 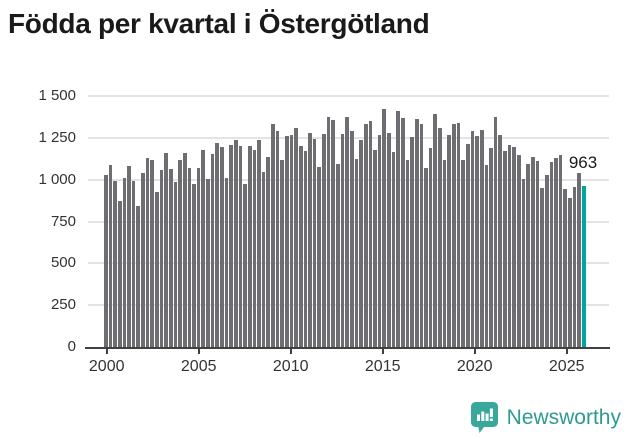 I want to click on x-tick-label: 2010, so click(x=290, y=366).